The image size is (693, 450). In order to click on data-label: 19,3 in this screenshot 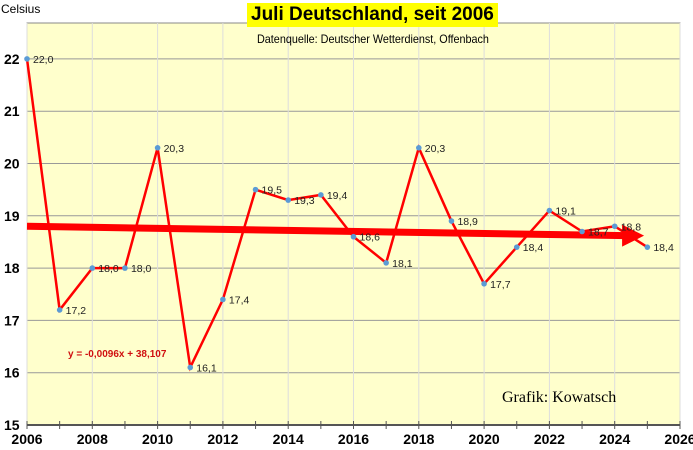, I will do `click(304, 201)`.